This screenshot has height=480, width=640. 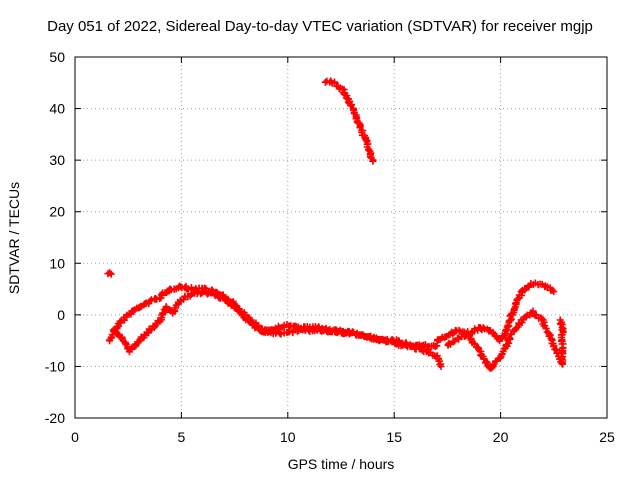 I want to click on y-tick-label: -20, so click(x=55, y=418).